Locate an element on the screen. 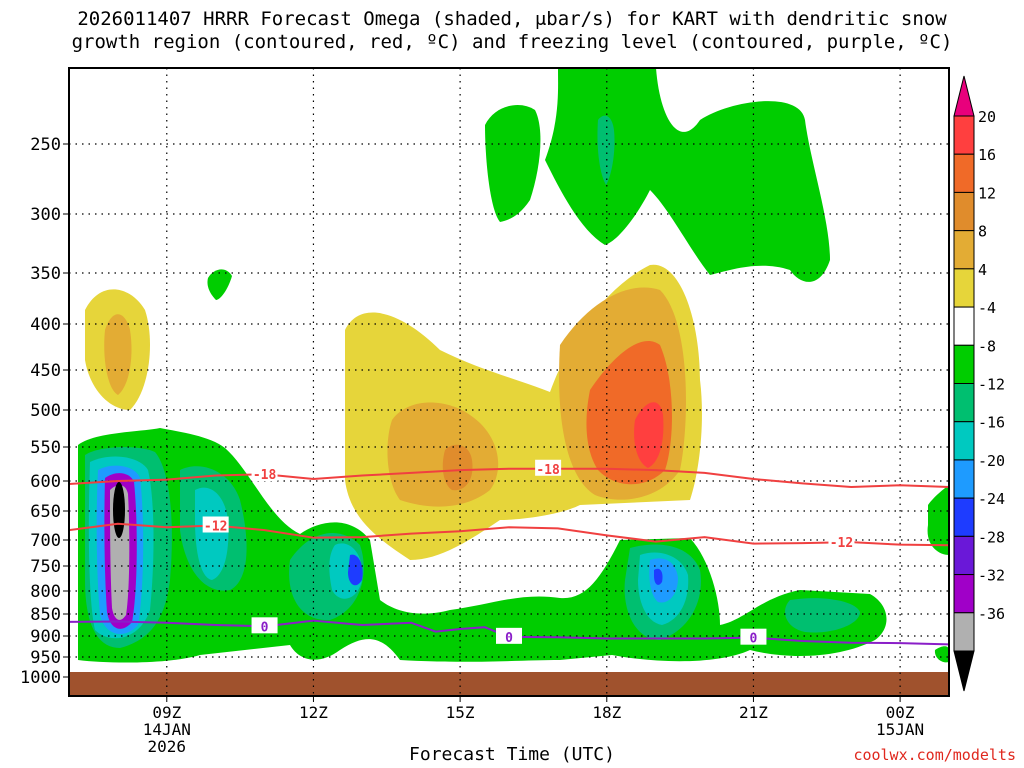 Image resolution: width=1024 pixels, height=768 pixels. x-tick-sublabel2: 2026 is located at coordinates (167, 746).